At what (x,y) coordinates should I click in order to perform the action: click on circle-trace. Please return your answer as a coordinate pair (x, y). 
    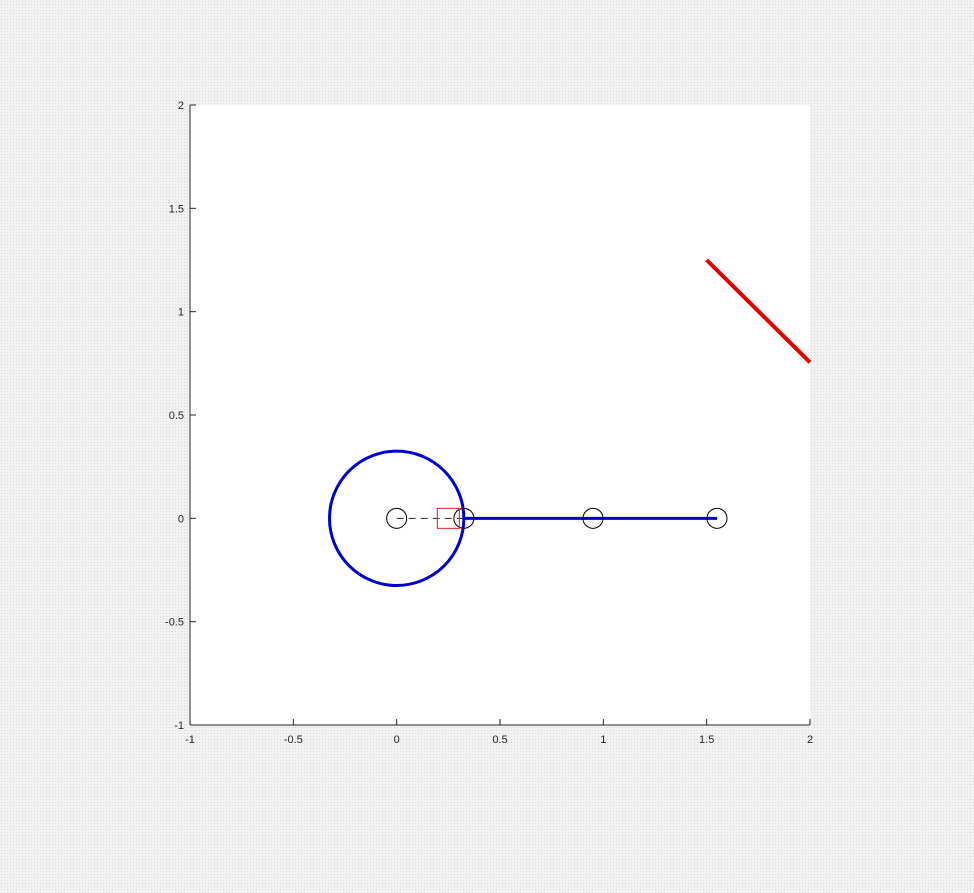
    Looking at the image, I should click on (397, 518).